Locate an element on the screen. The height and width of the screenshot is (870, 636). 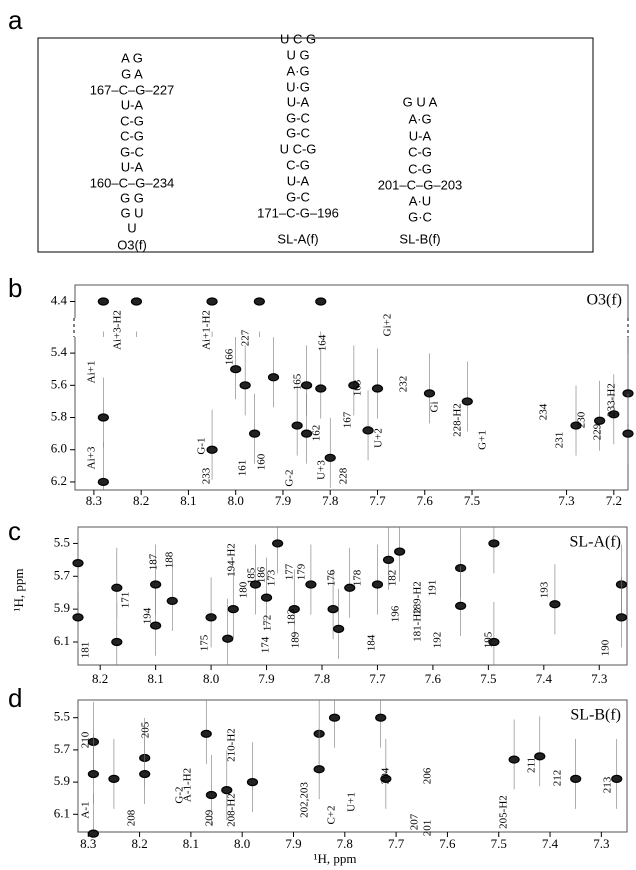
nucleotide-row: C-G is located at coordinates (132, 135).